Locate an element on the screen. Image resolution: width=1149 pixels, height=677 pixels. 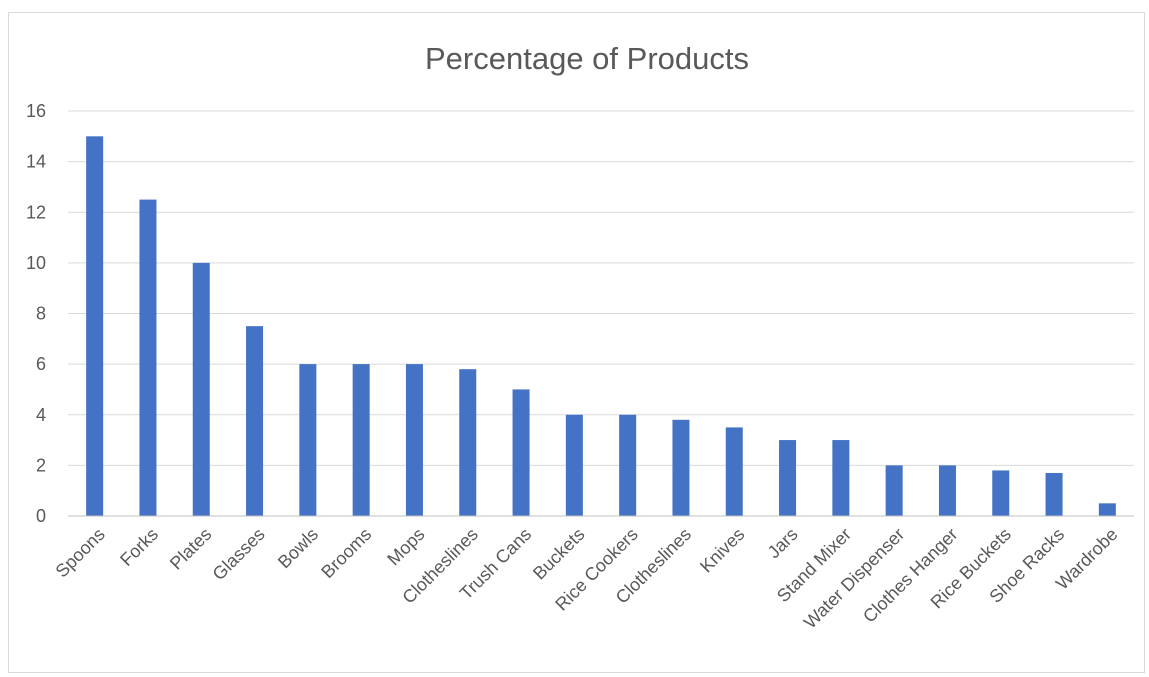
x-tick-label: Clothes Hanger is located at coordinates (910, 575).